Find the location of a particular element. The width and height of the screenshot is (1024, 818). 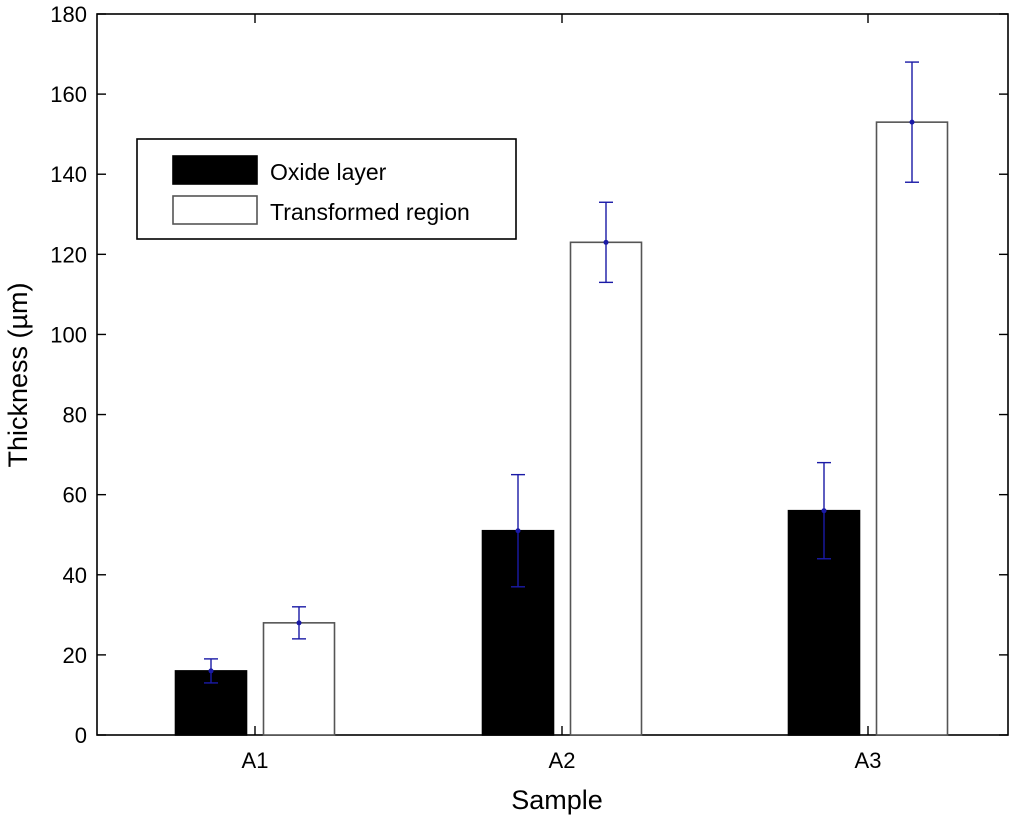

bar-transformed-region-a2 is located at coordinates (606, 488).